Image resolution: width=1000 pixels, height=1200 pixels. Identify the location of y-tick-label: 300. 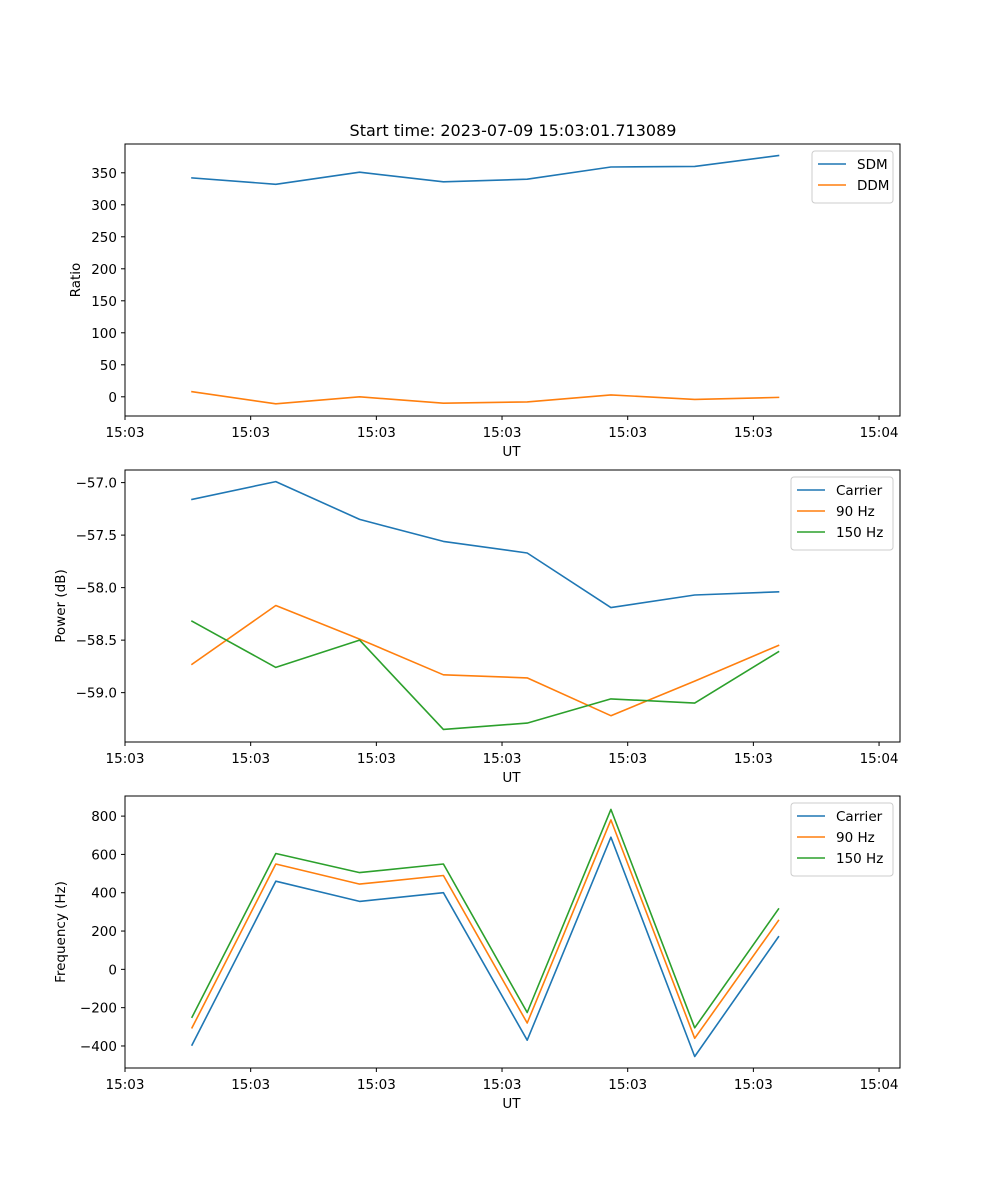
(104, 206).